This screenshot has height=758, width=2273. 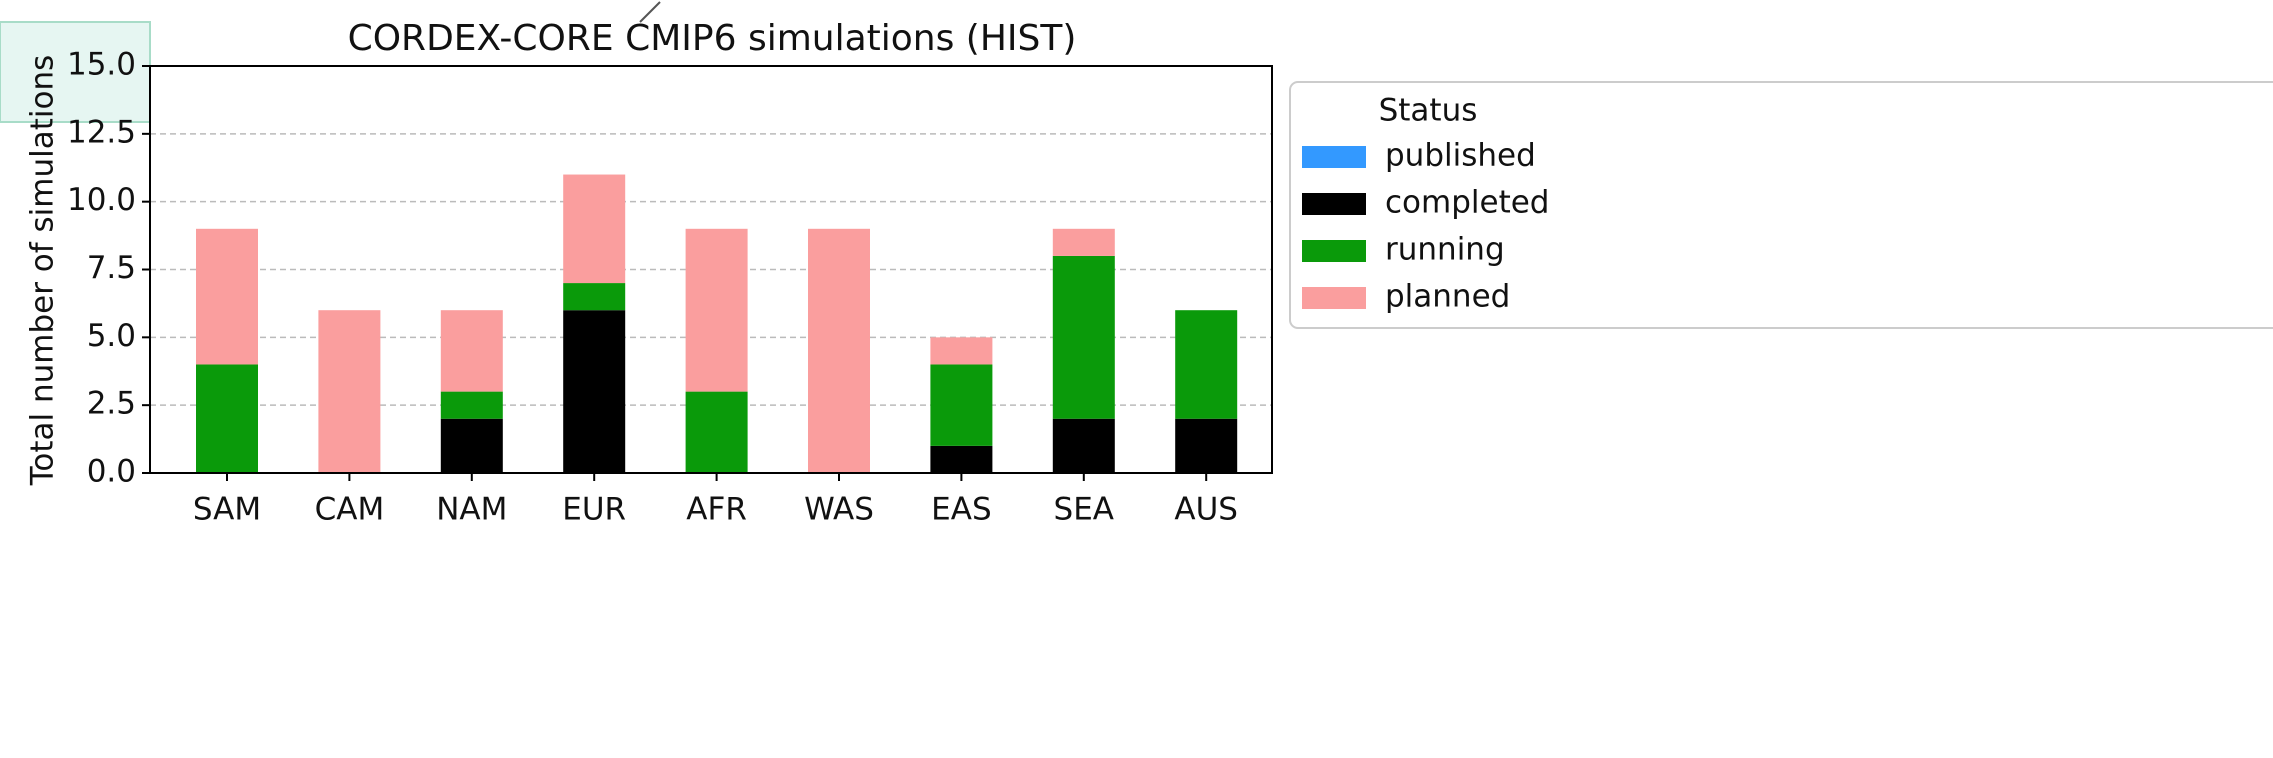 What do you see at coordinates (1206, 510) in the screenshot?
I see `x-tick-label: AUS` at bounding box center [1206, 510].